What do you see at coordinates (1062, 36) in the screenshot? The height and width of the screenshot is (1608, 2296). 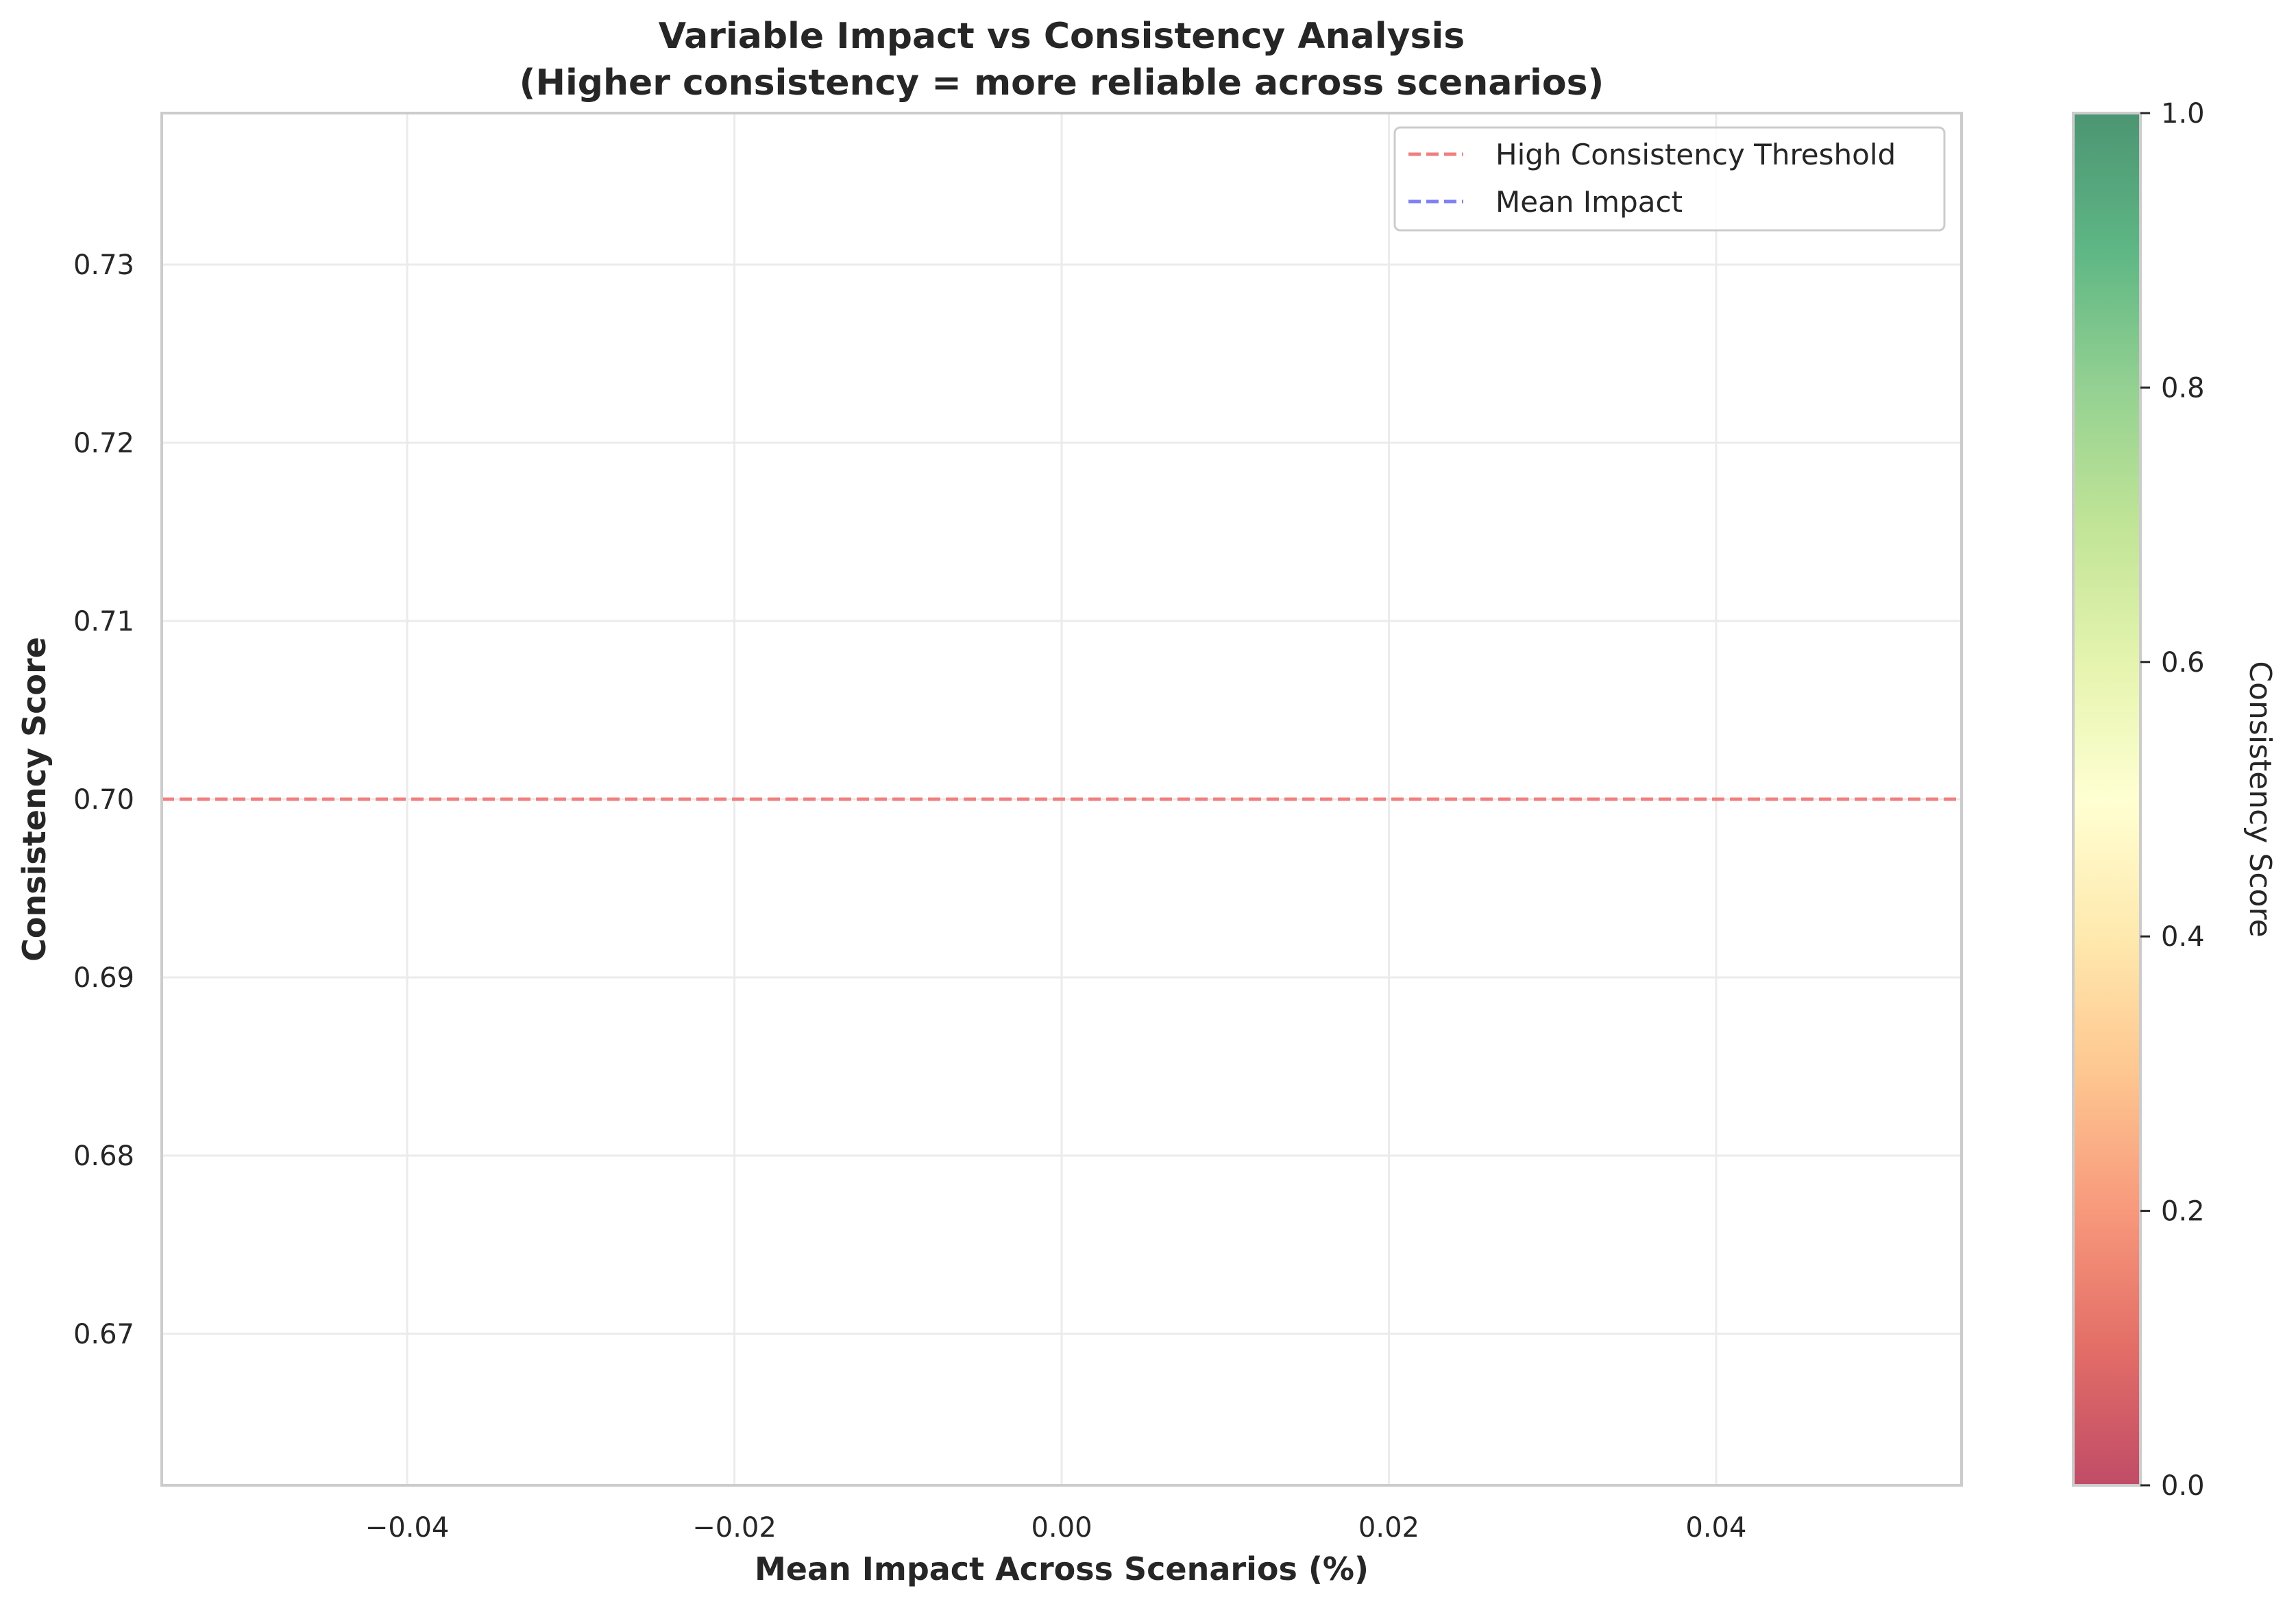 I see `chart-title-line1: Variable Impact vs Consistency Analysis` at bounding box center [1062, 36].